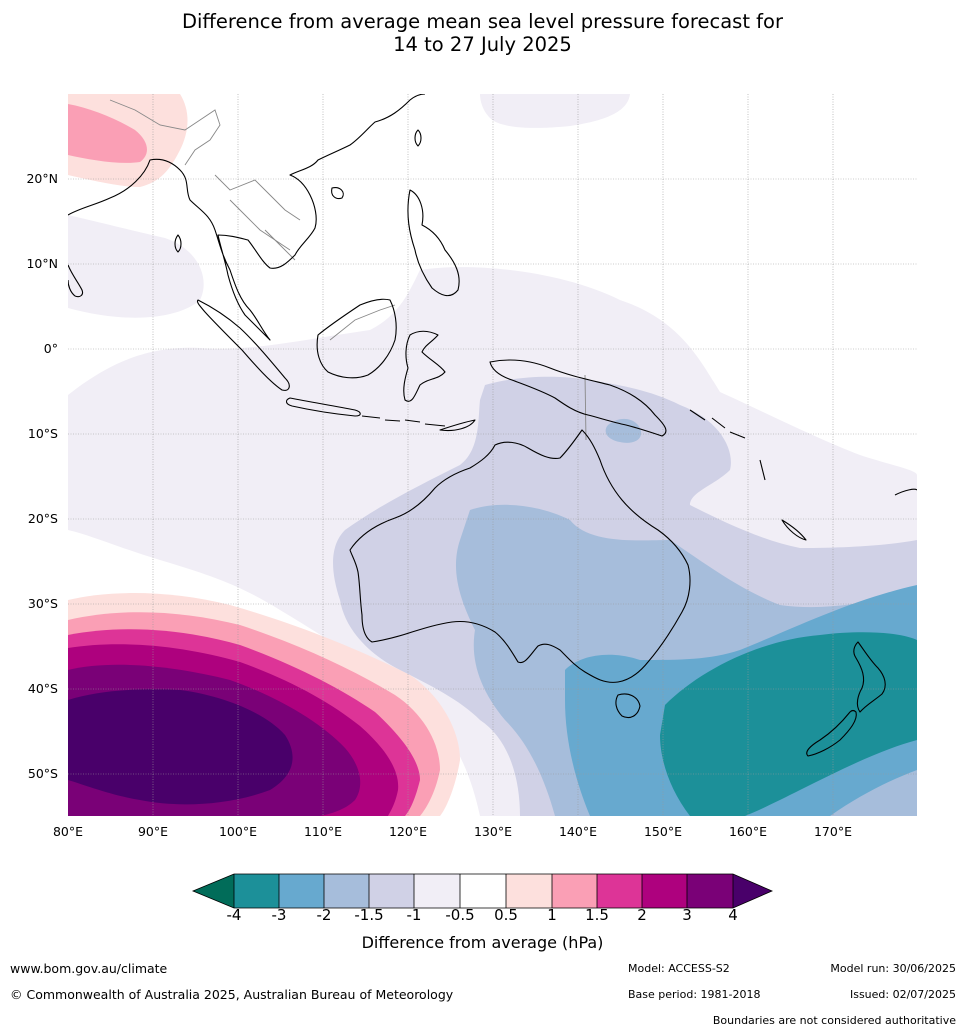 The height and width of the screenshot is (1035, 965). Describe the element at coordinates (414, 915) in the screenshot. I see `colorbar-tick-5: -1` at that location.